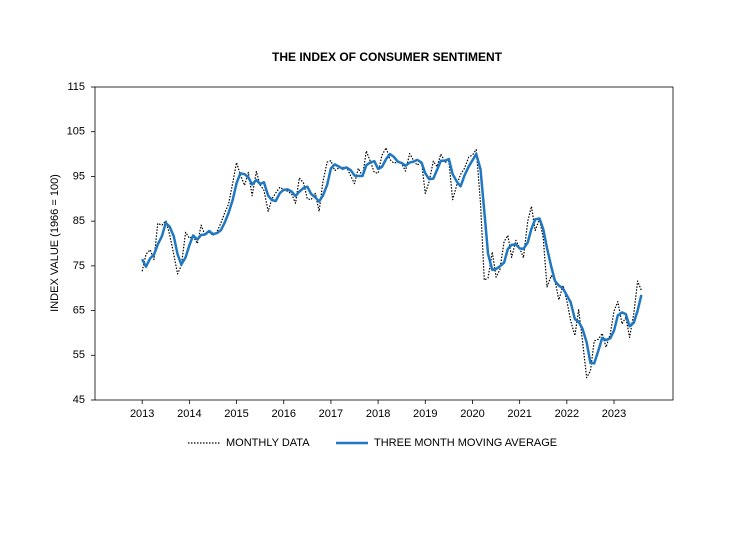  I want to click on y-tick-label: 85, so click(79, 221).